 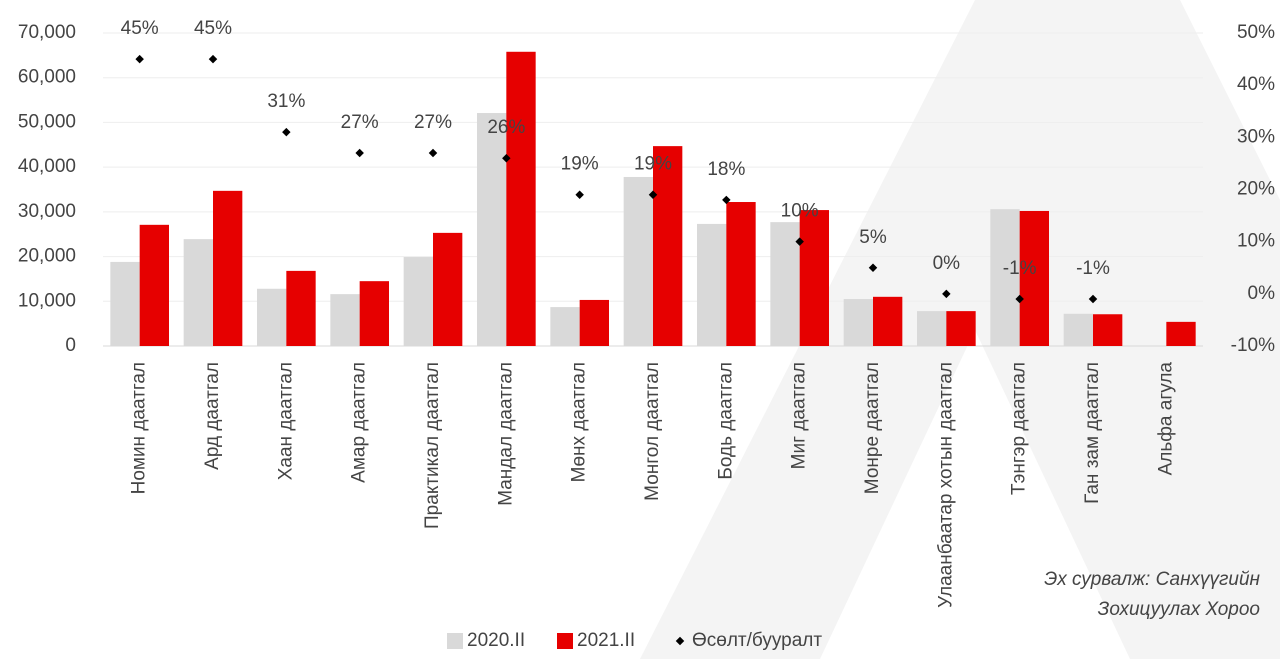 I want to click on y-tick-label: 60,000, so click(x=47, y=77).